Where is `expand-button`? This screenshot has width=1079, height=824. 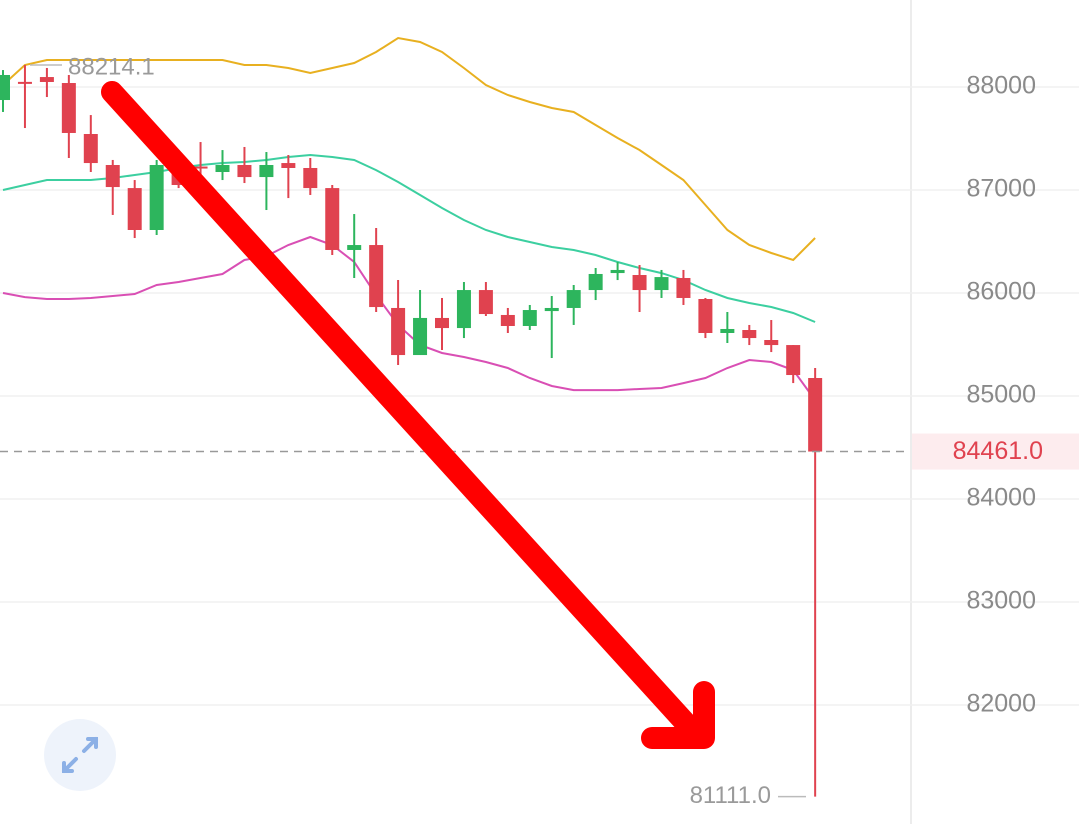
expand-button is located at coordinates (80, 755).